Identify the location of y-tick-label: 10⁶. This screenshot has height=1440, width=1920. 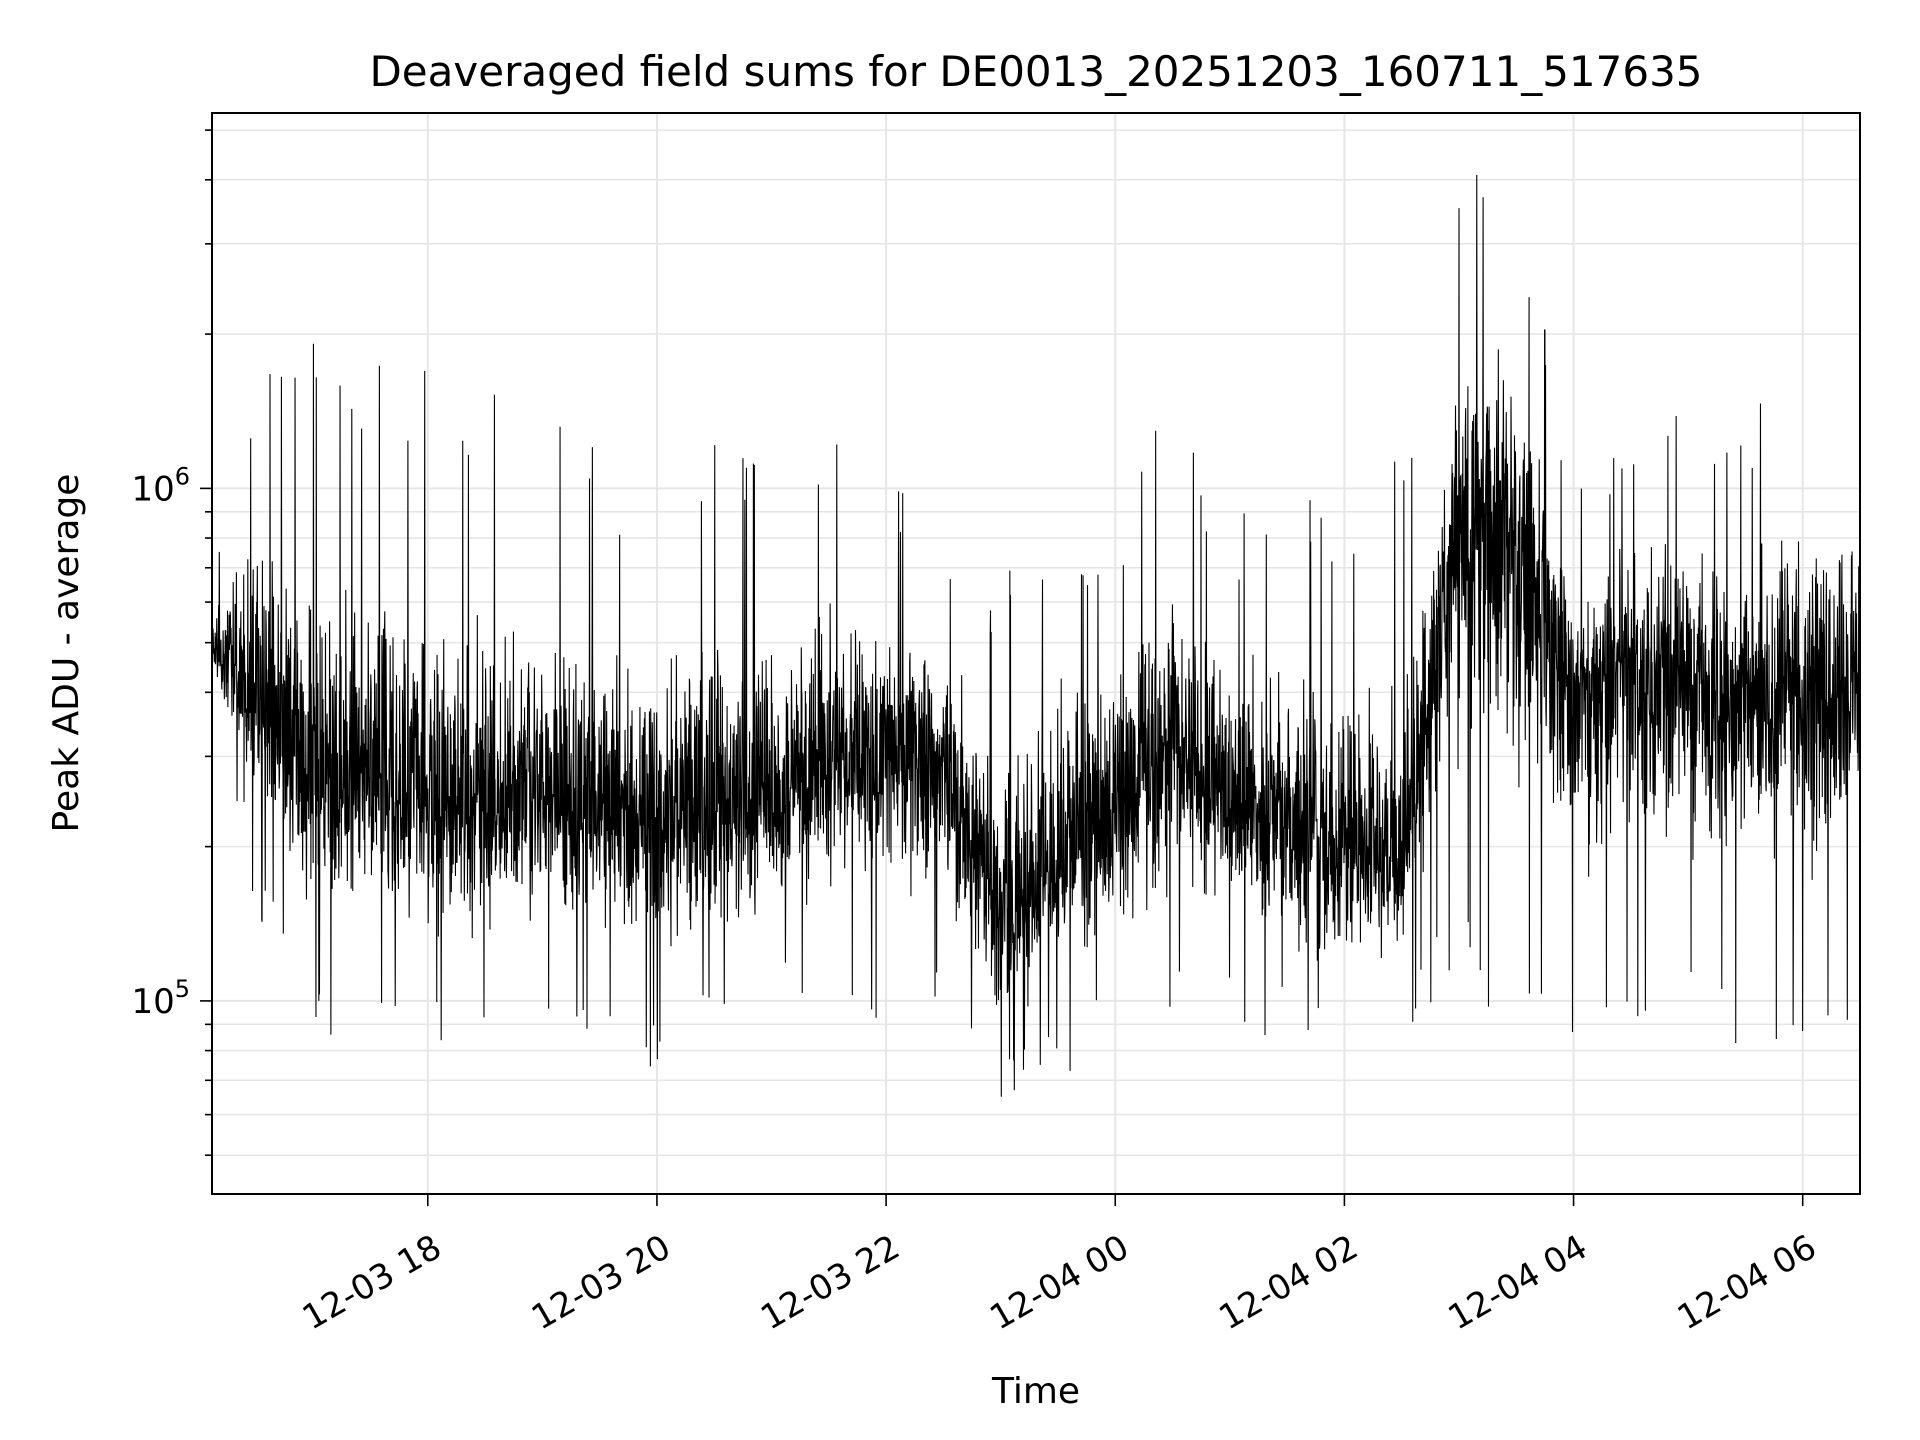
(160, 485).